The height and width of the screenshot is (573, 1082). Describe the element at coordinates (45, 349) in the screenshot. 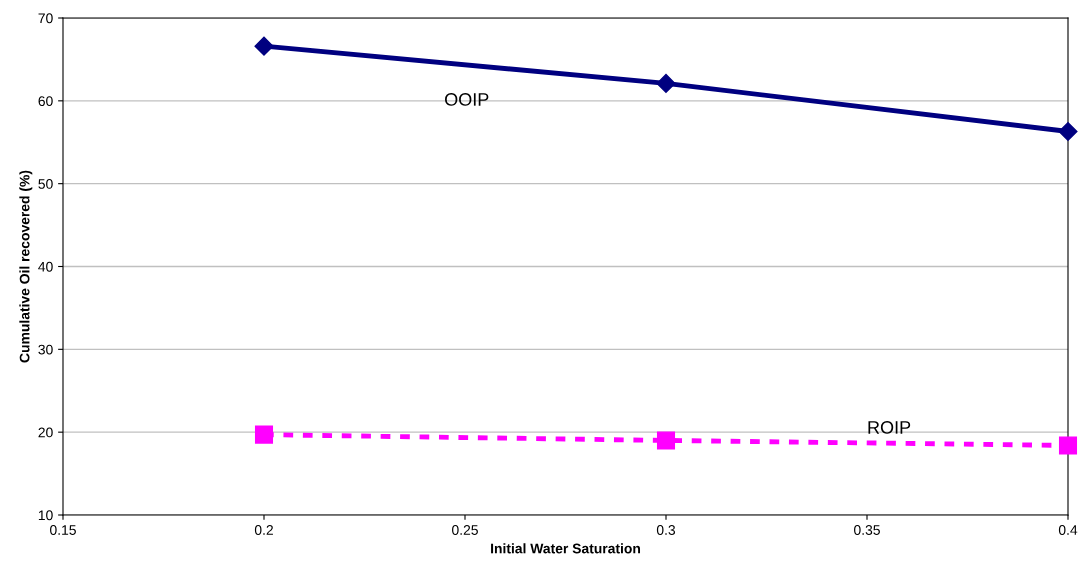

I see `y-tick-label: 30` at that location.